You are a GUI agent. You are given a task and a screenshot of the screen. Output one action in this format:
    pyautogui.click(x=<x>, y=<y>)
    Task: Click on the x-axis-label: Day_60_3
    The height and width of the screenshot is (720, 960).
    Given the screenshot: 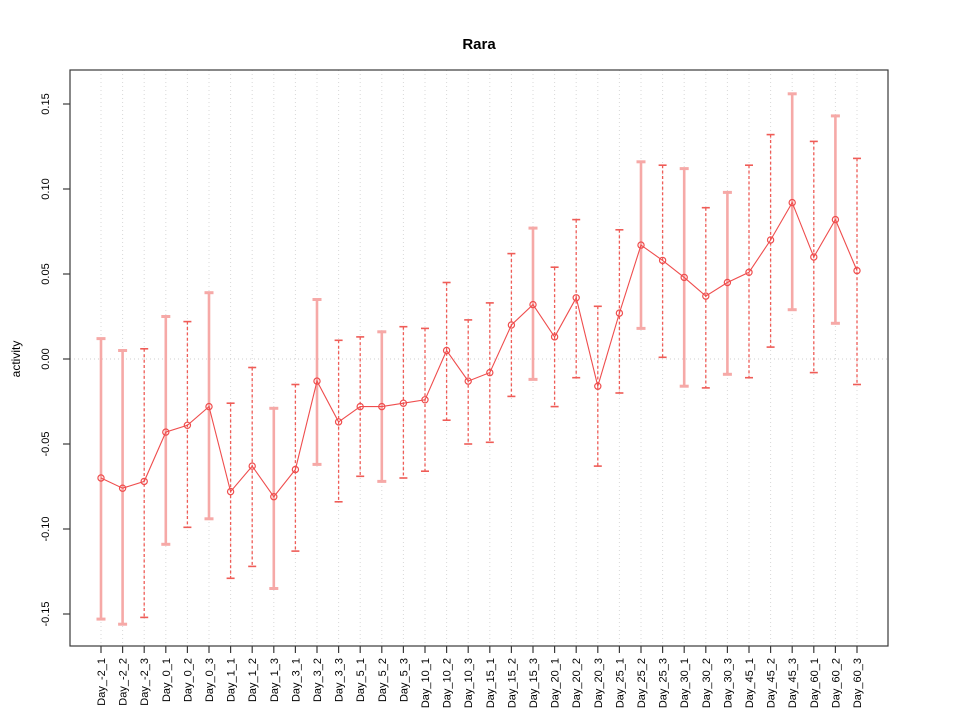 What is the action you would take?
    pyautogui.click(x=858, y=683)
    